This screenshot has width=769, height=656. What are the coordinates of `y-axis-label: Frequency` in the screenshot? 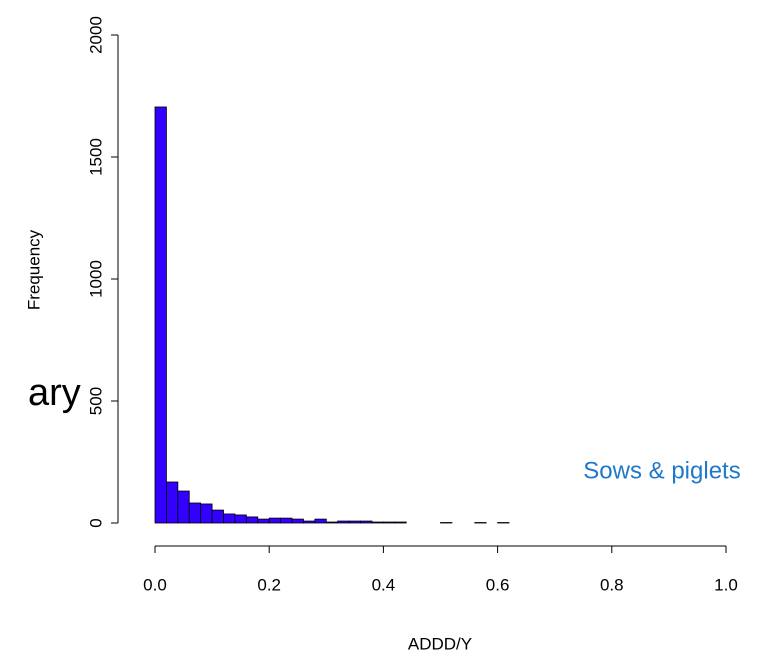 It's located at (33, 269).